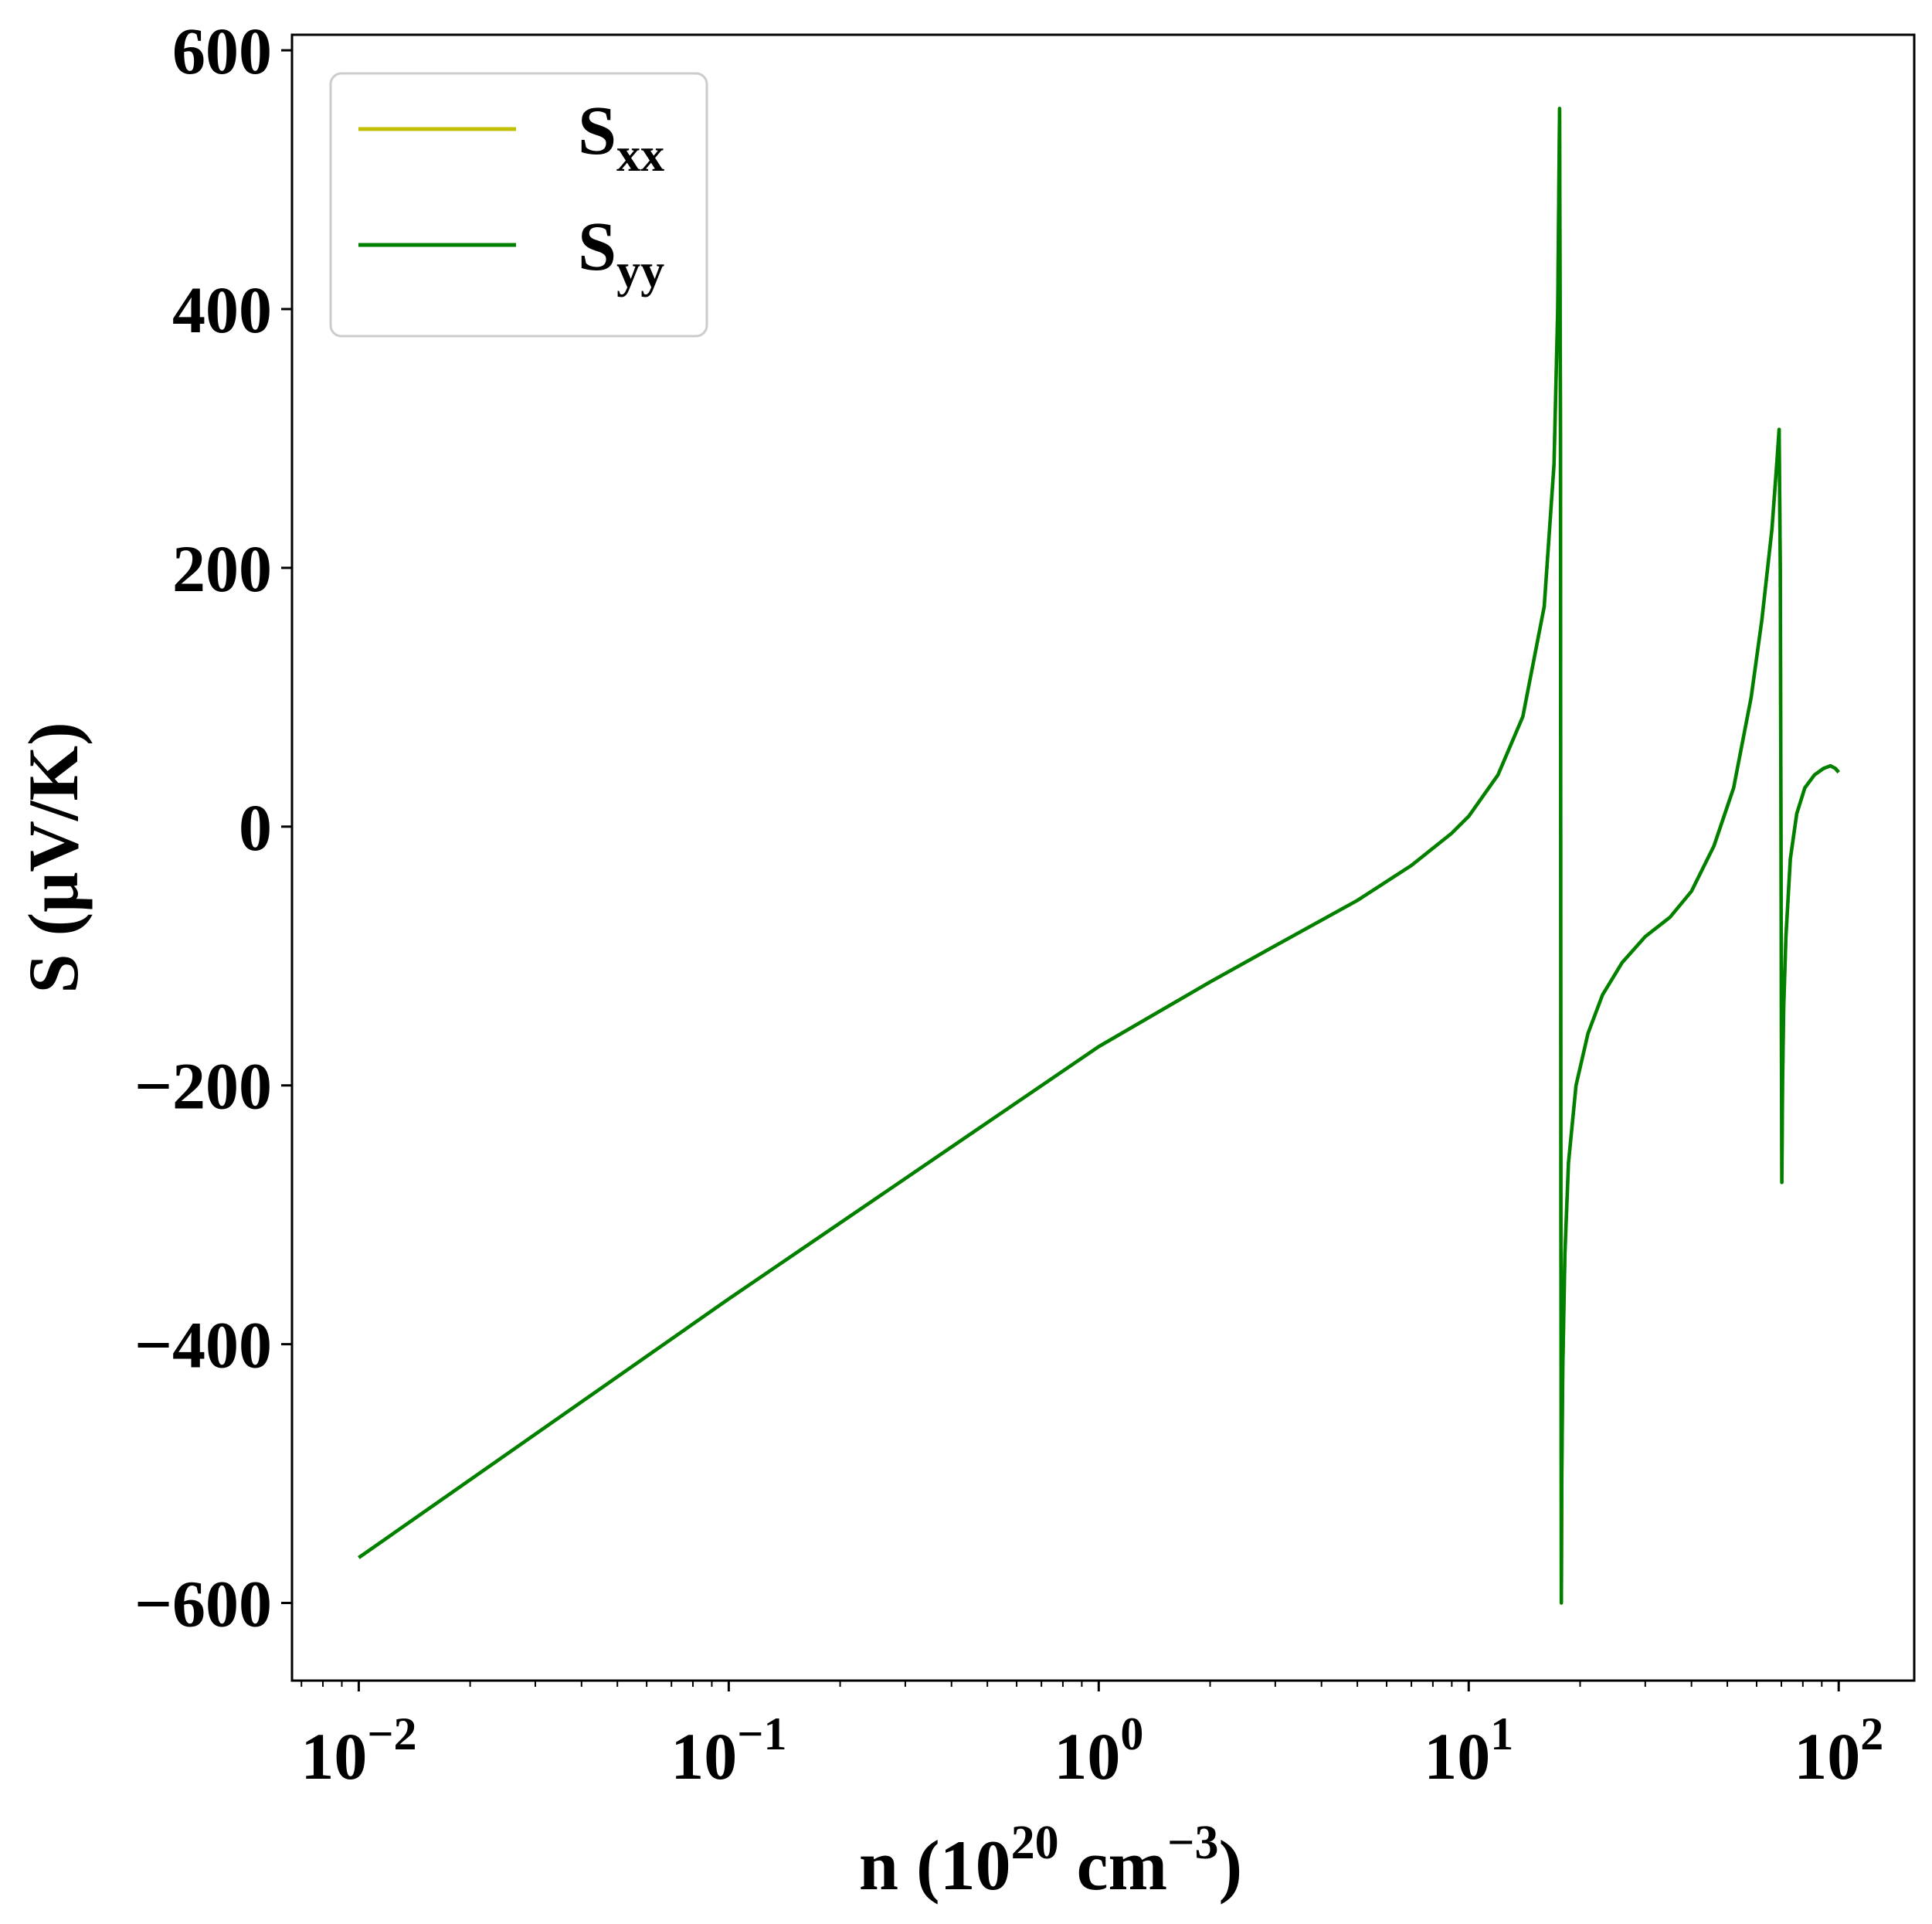 The image size is (1932, 1924). What do you see at coordinates (222, 569) in the screenshot?
I see `y-tick-label: 200` at bounding box center [222, 569].